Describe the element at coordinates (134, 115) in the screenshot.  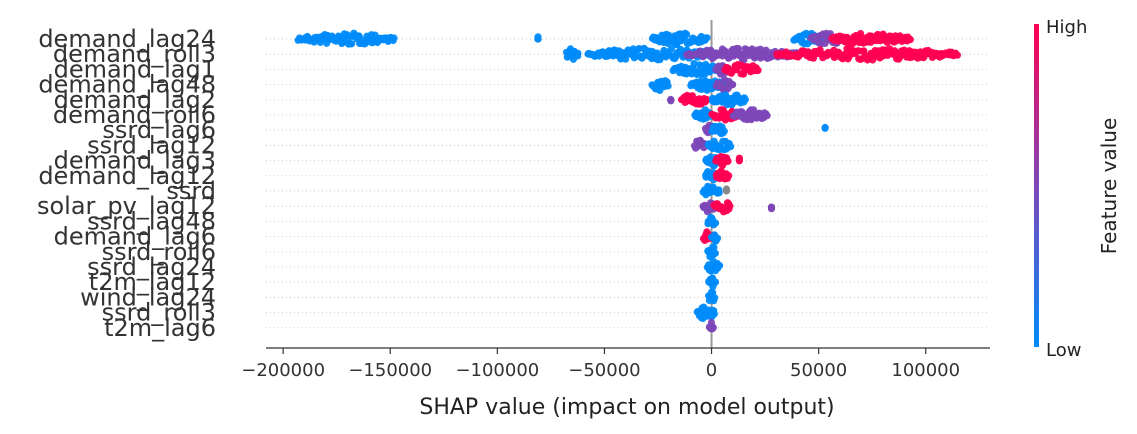
I see `feature-label: demand_roll6` at that location.